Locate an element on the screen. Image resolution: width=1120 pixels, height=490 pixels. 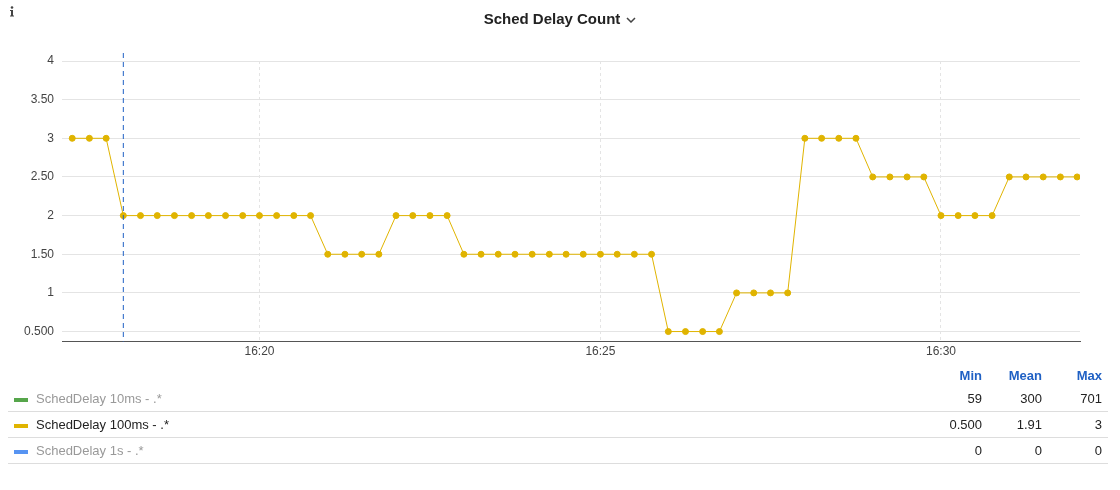
text: Min is located at coordinates (970, 375).